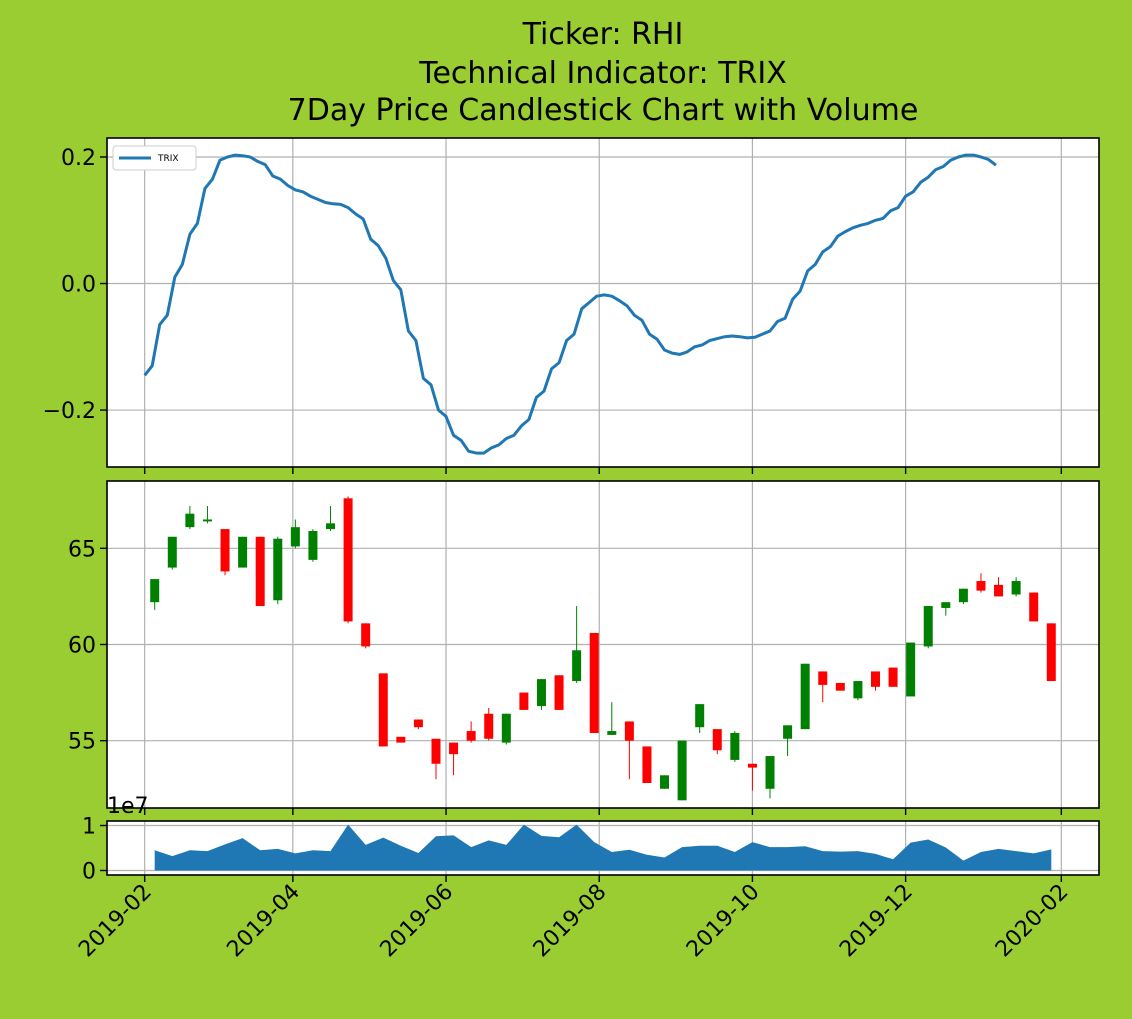 This screenshot has width=1132, height=1019. Describe the element at coordinates (168, 159) in the screenshot. I see `legend-label-trix: TRIX` at that location.